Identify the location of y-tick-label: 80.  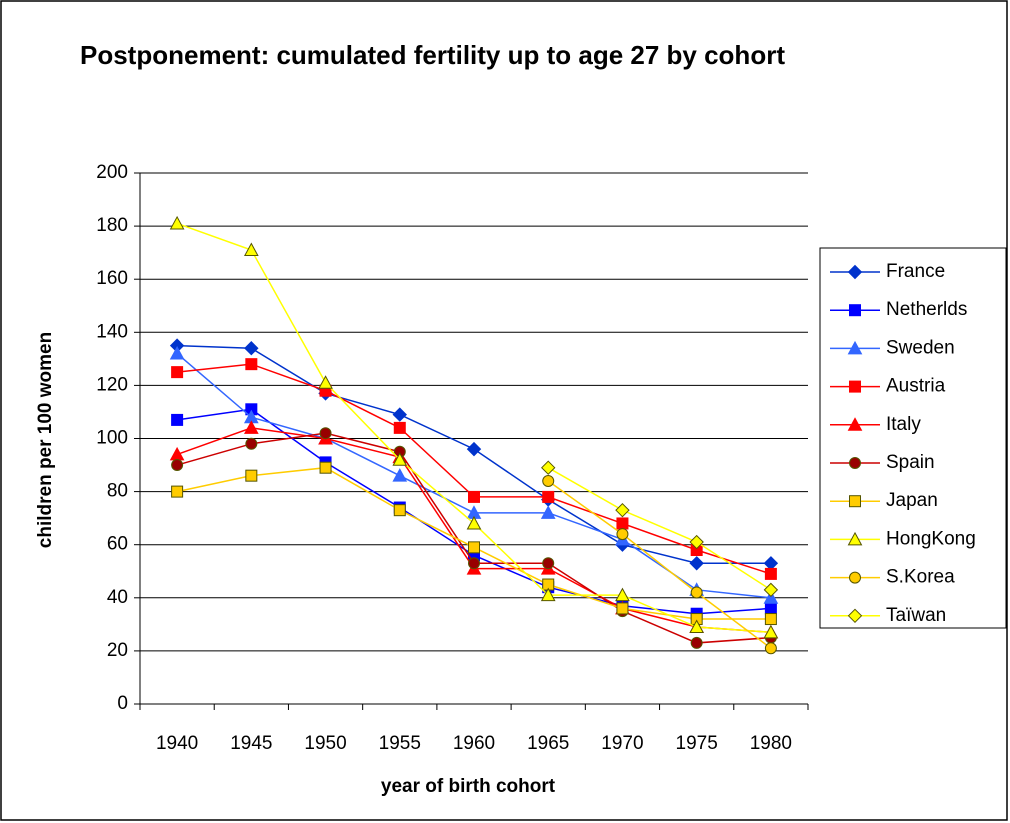
(117, 491).